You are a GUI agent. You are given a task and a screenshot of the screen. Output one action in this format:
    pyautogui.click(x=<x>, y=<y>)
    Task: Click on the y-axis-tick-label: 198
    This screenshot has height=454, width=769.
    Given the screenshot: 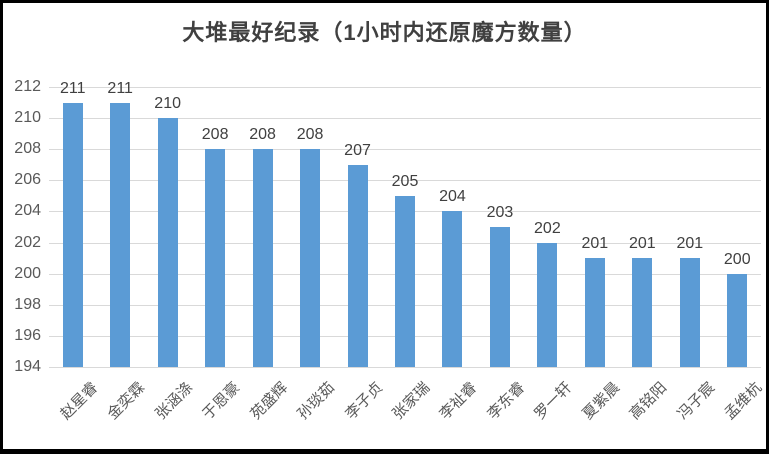 What is the action you would take?
    pyautogui.click(x=27, y=304)
    